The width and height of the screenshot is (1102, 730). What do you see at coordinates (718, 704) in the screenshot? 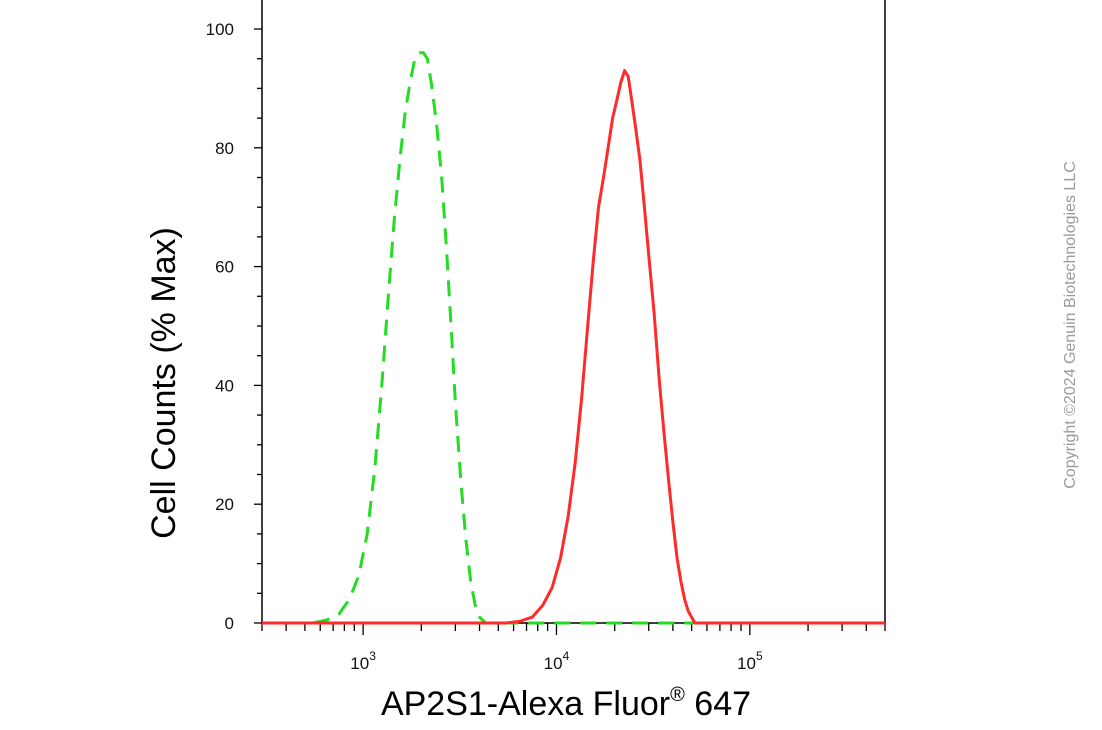
I see `x-axis-title-suffix: 647` at bounding box center [718, 704].